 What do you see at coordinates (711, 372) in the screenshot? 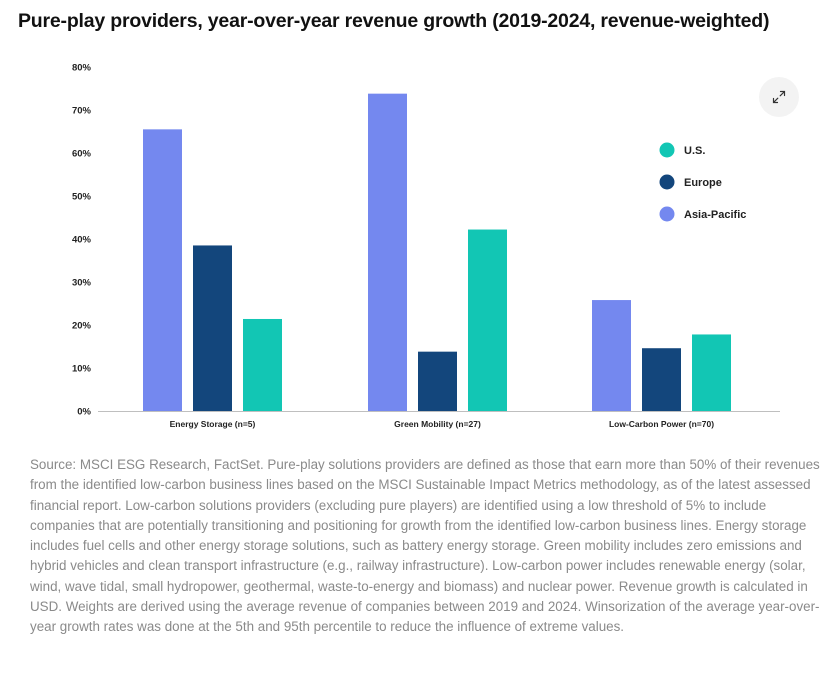
I see `bar-u-s--3` at bounding box center [711, 372].